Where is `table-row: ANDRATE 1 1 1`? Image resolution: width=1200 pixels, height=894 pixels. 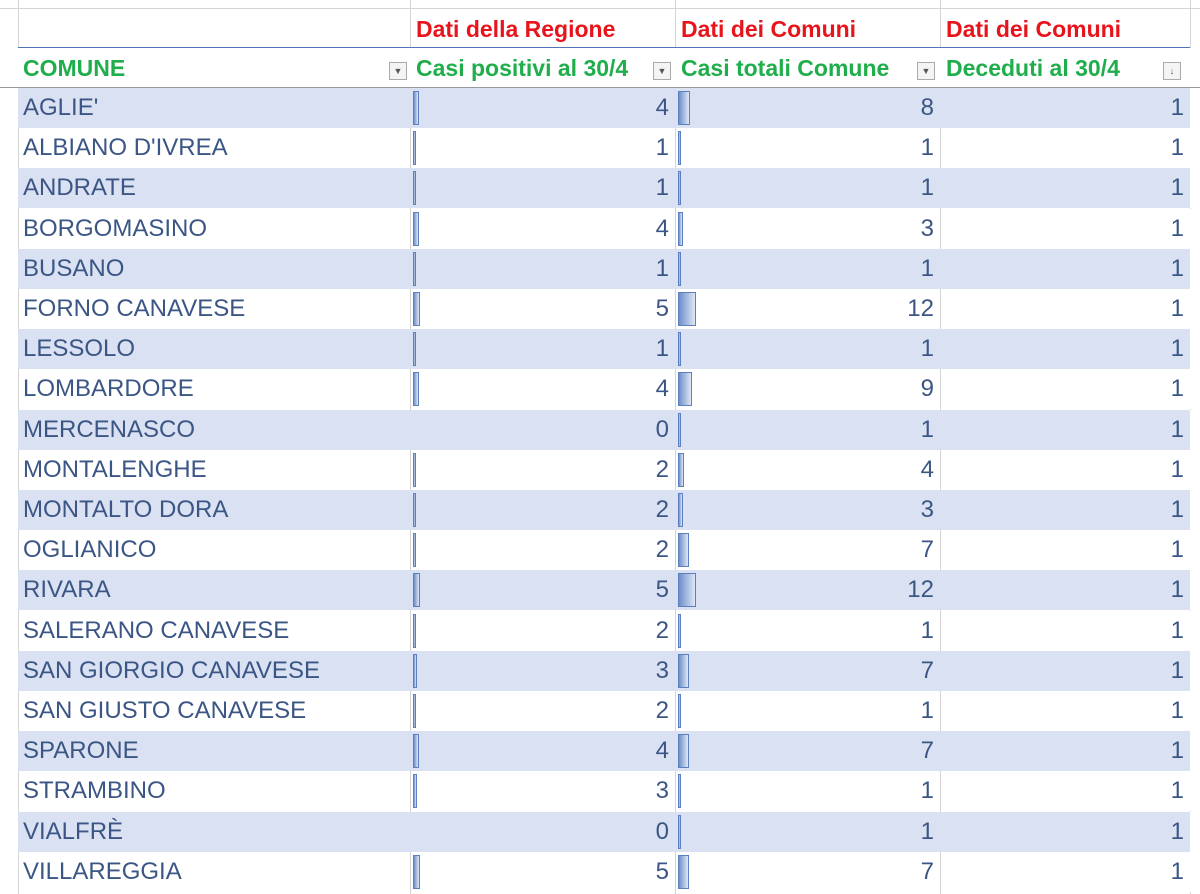 table-row: ANDRATE 1 1 1 is located at coordinates (600, 188).